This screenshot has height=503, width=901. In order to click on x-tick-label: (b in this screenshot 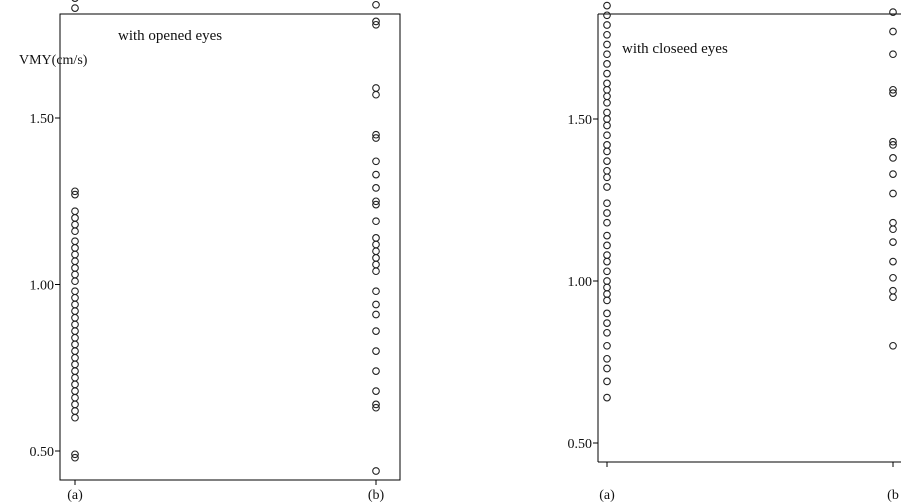, I will do `click(893, 495)`.